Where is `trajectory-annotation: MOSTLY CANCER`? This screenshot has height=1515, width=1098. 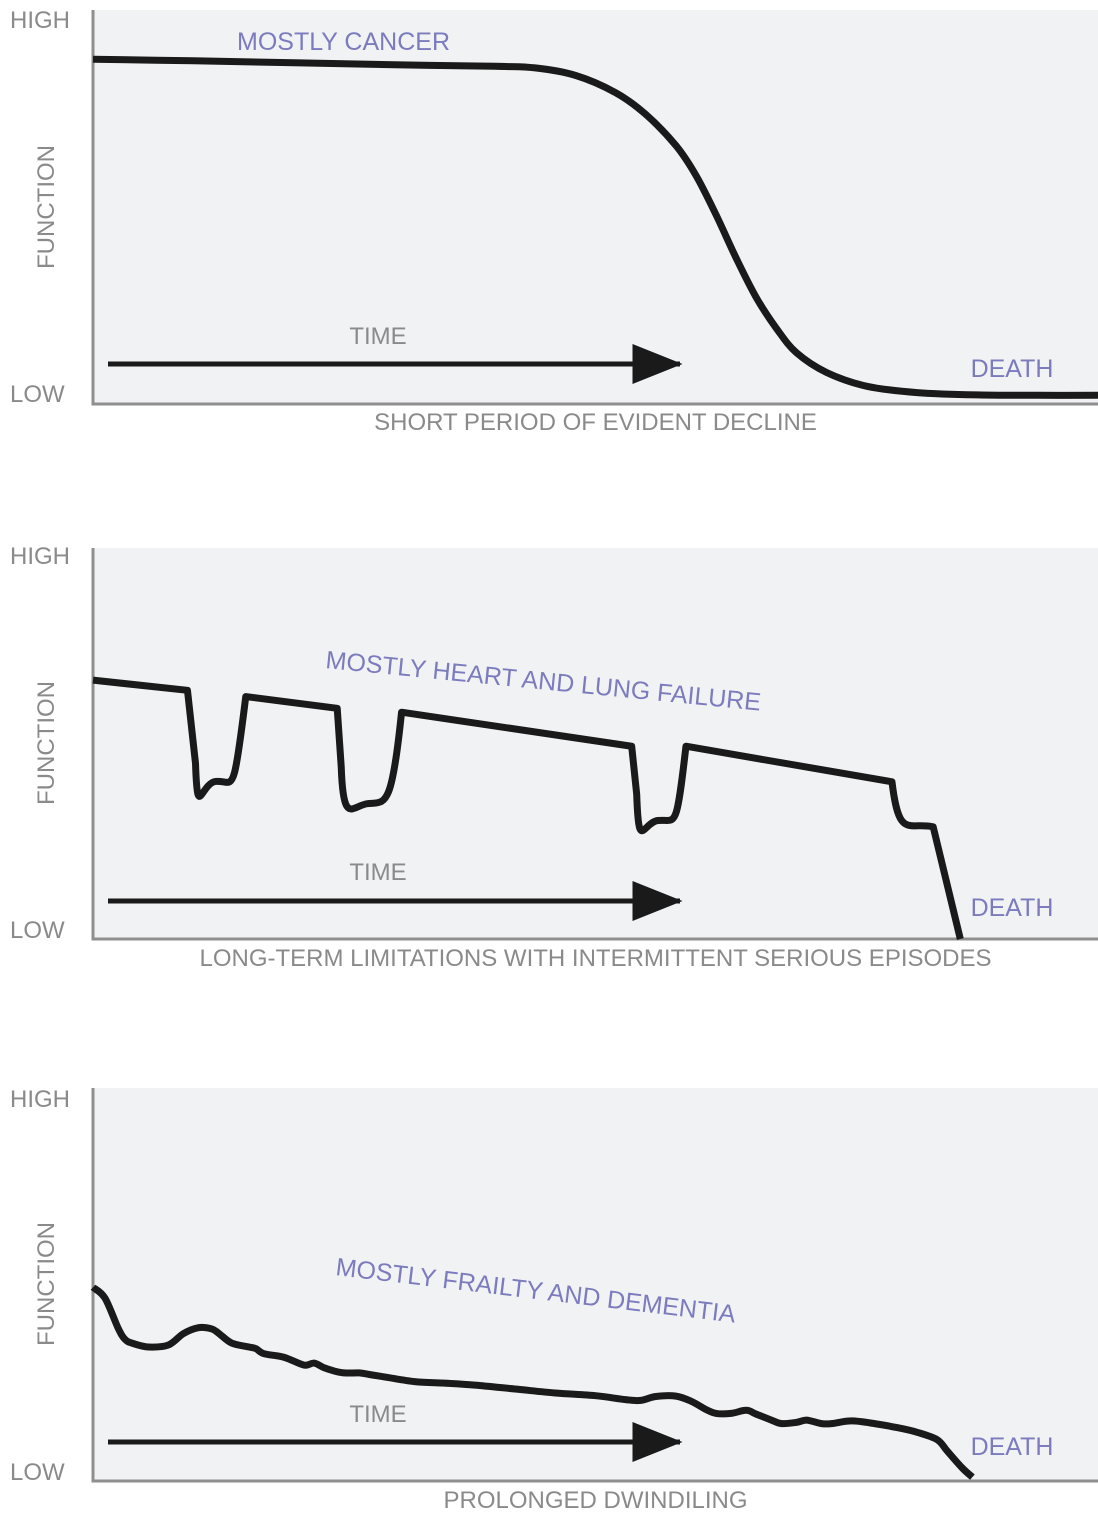
trajectory-annotation: MOSTLY CANCER is located at coordinates (343, 42).